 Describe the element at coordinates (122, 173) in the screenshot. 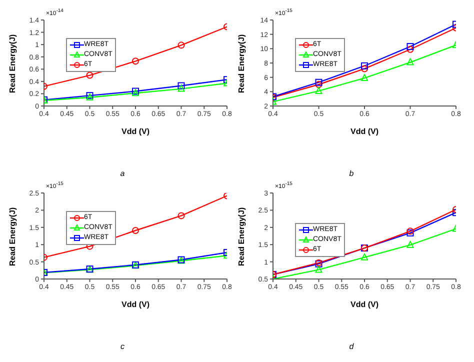

I see `text: a` at that location.